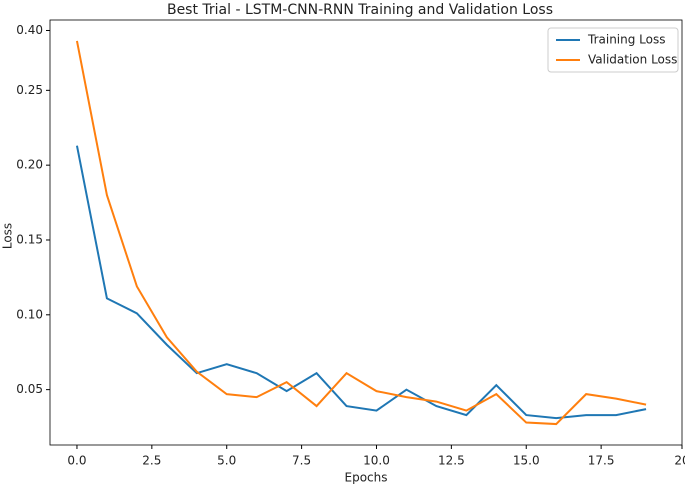  What do you see at coordinates (29, 90) in the screenshot?
I see `y-tick-label: 0.25` at bounding box center [29, 90].